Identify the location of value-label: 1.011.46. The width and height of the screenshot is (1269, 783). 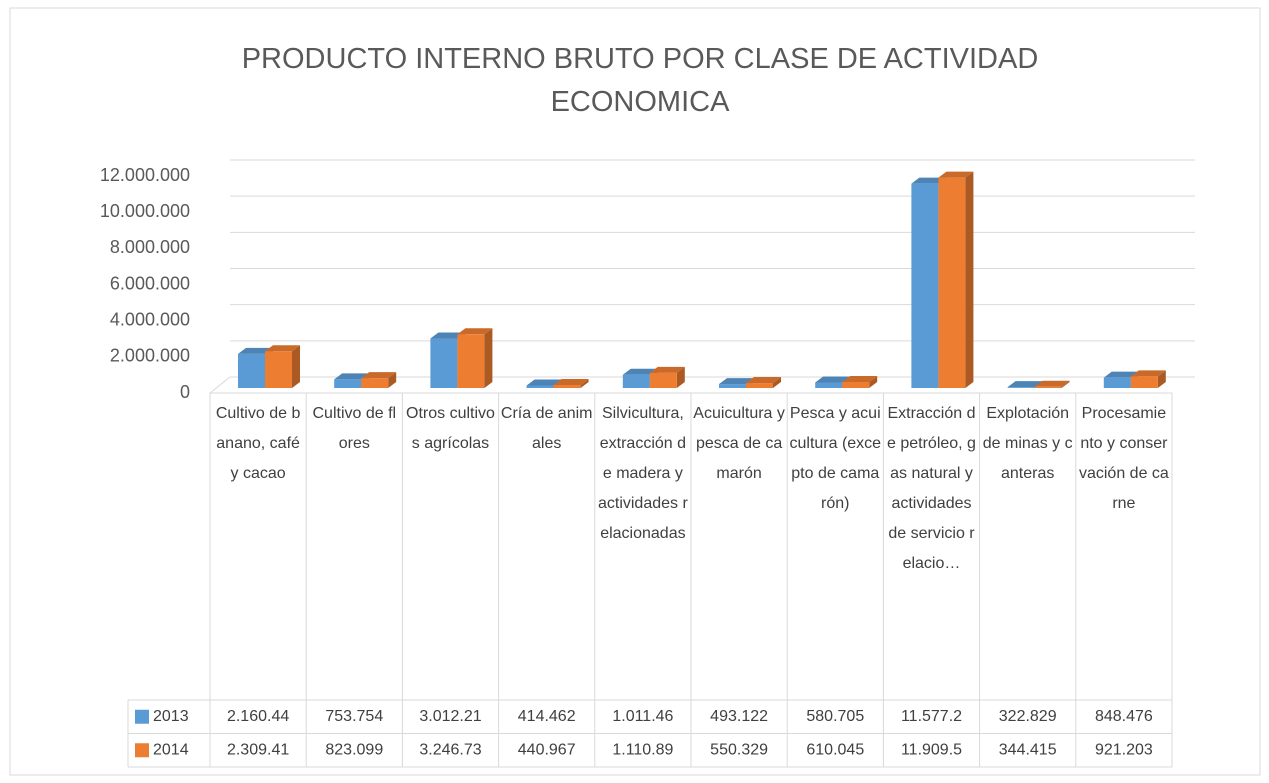
(642, 716).